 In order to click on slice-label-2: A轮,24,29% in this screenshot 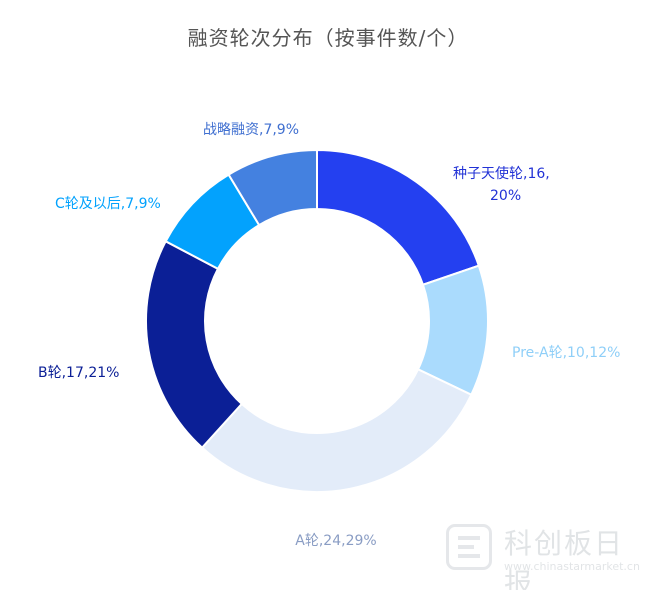, I will do `click(335, 541)`.